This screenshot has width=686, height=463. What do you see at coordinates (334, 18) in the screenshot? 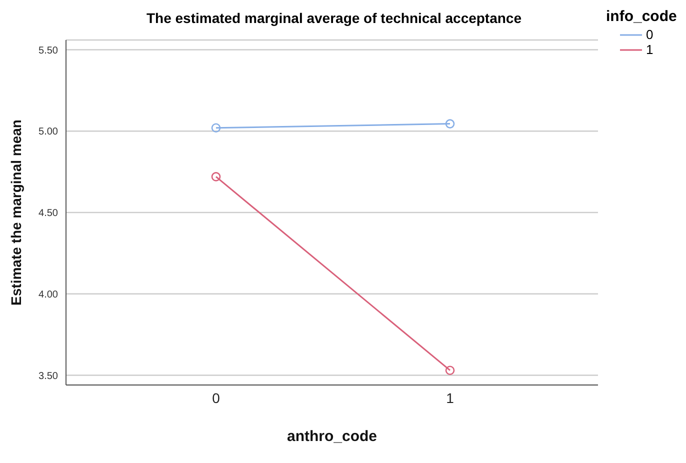
I see `chart-title: The estimated marginal average of technical acceptance` at bounding box center [334, 18].